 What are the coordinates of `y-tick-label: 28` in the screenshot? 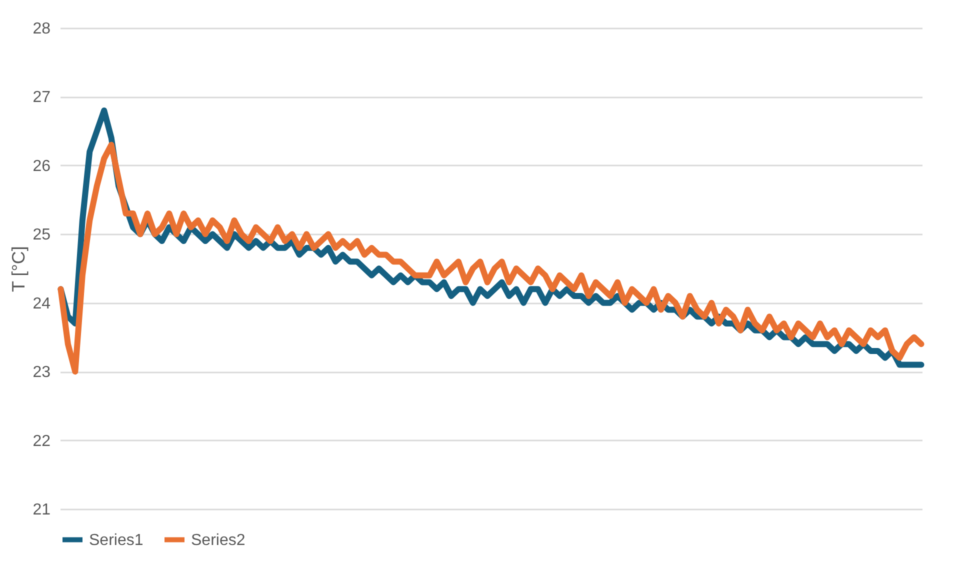 It's located at (41, 29).